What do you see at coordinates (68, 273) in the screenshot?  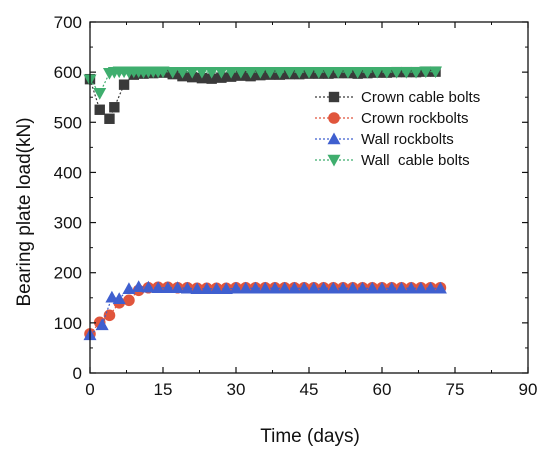 I see `y-tick-label: 200` at bounding box center [68, 273].